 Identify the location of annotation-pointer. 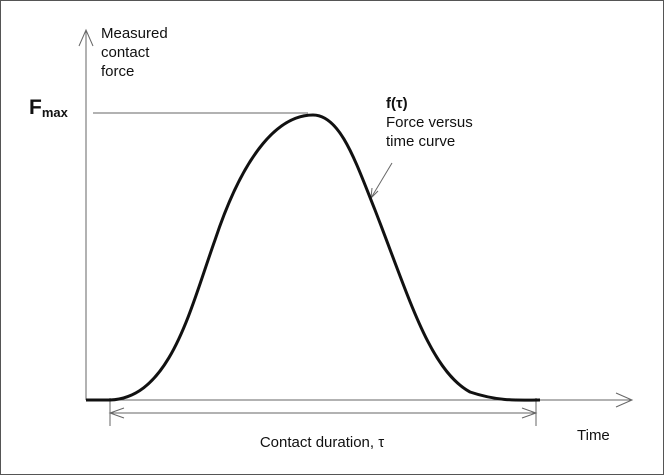
(381, 180).